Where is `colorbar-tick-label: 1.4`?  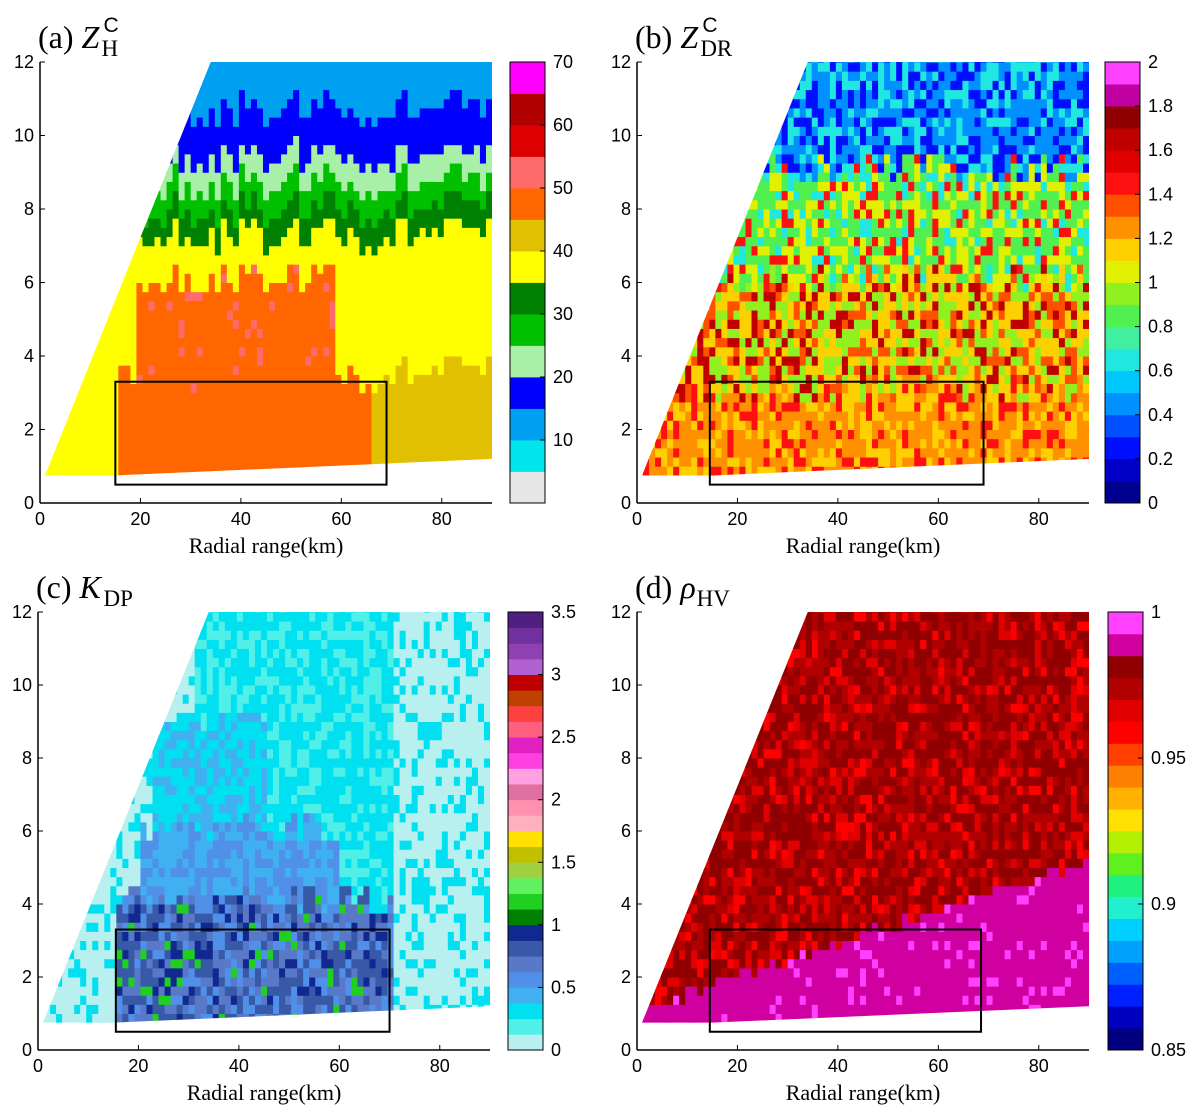 colorbar-tick-label: 1.4 is located at coordinates (1160, 194).